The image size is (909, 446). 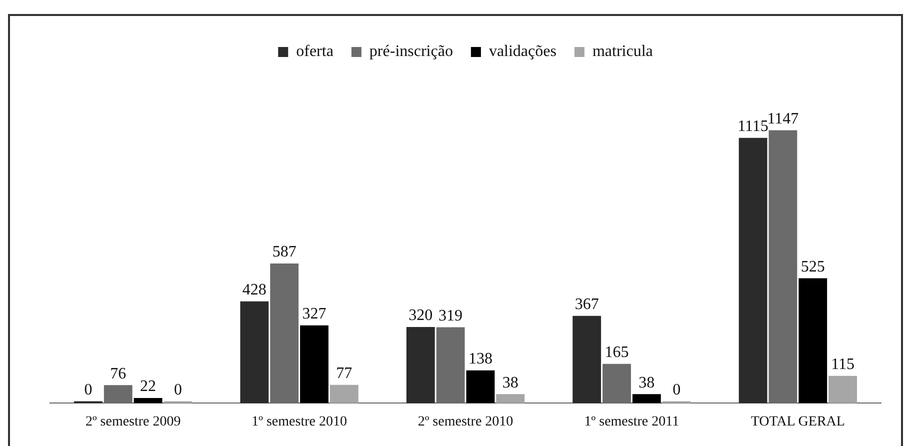 What do you see at coordinates (254, 290) in the screenshot?
I see `data-label: 428` at bounding box center [254, 290].